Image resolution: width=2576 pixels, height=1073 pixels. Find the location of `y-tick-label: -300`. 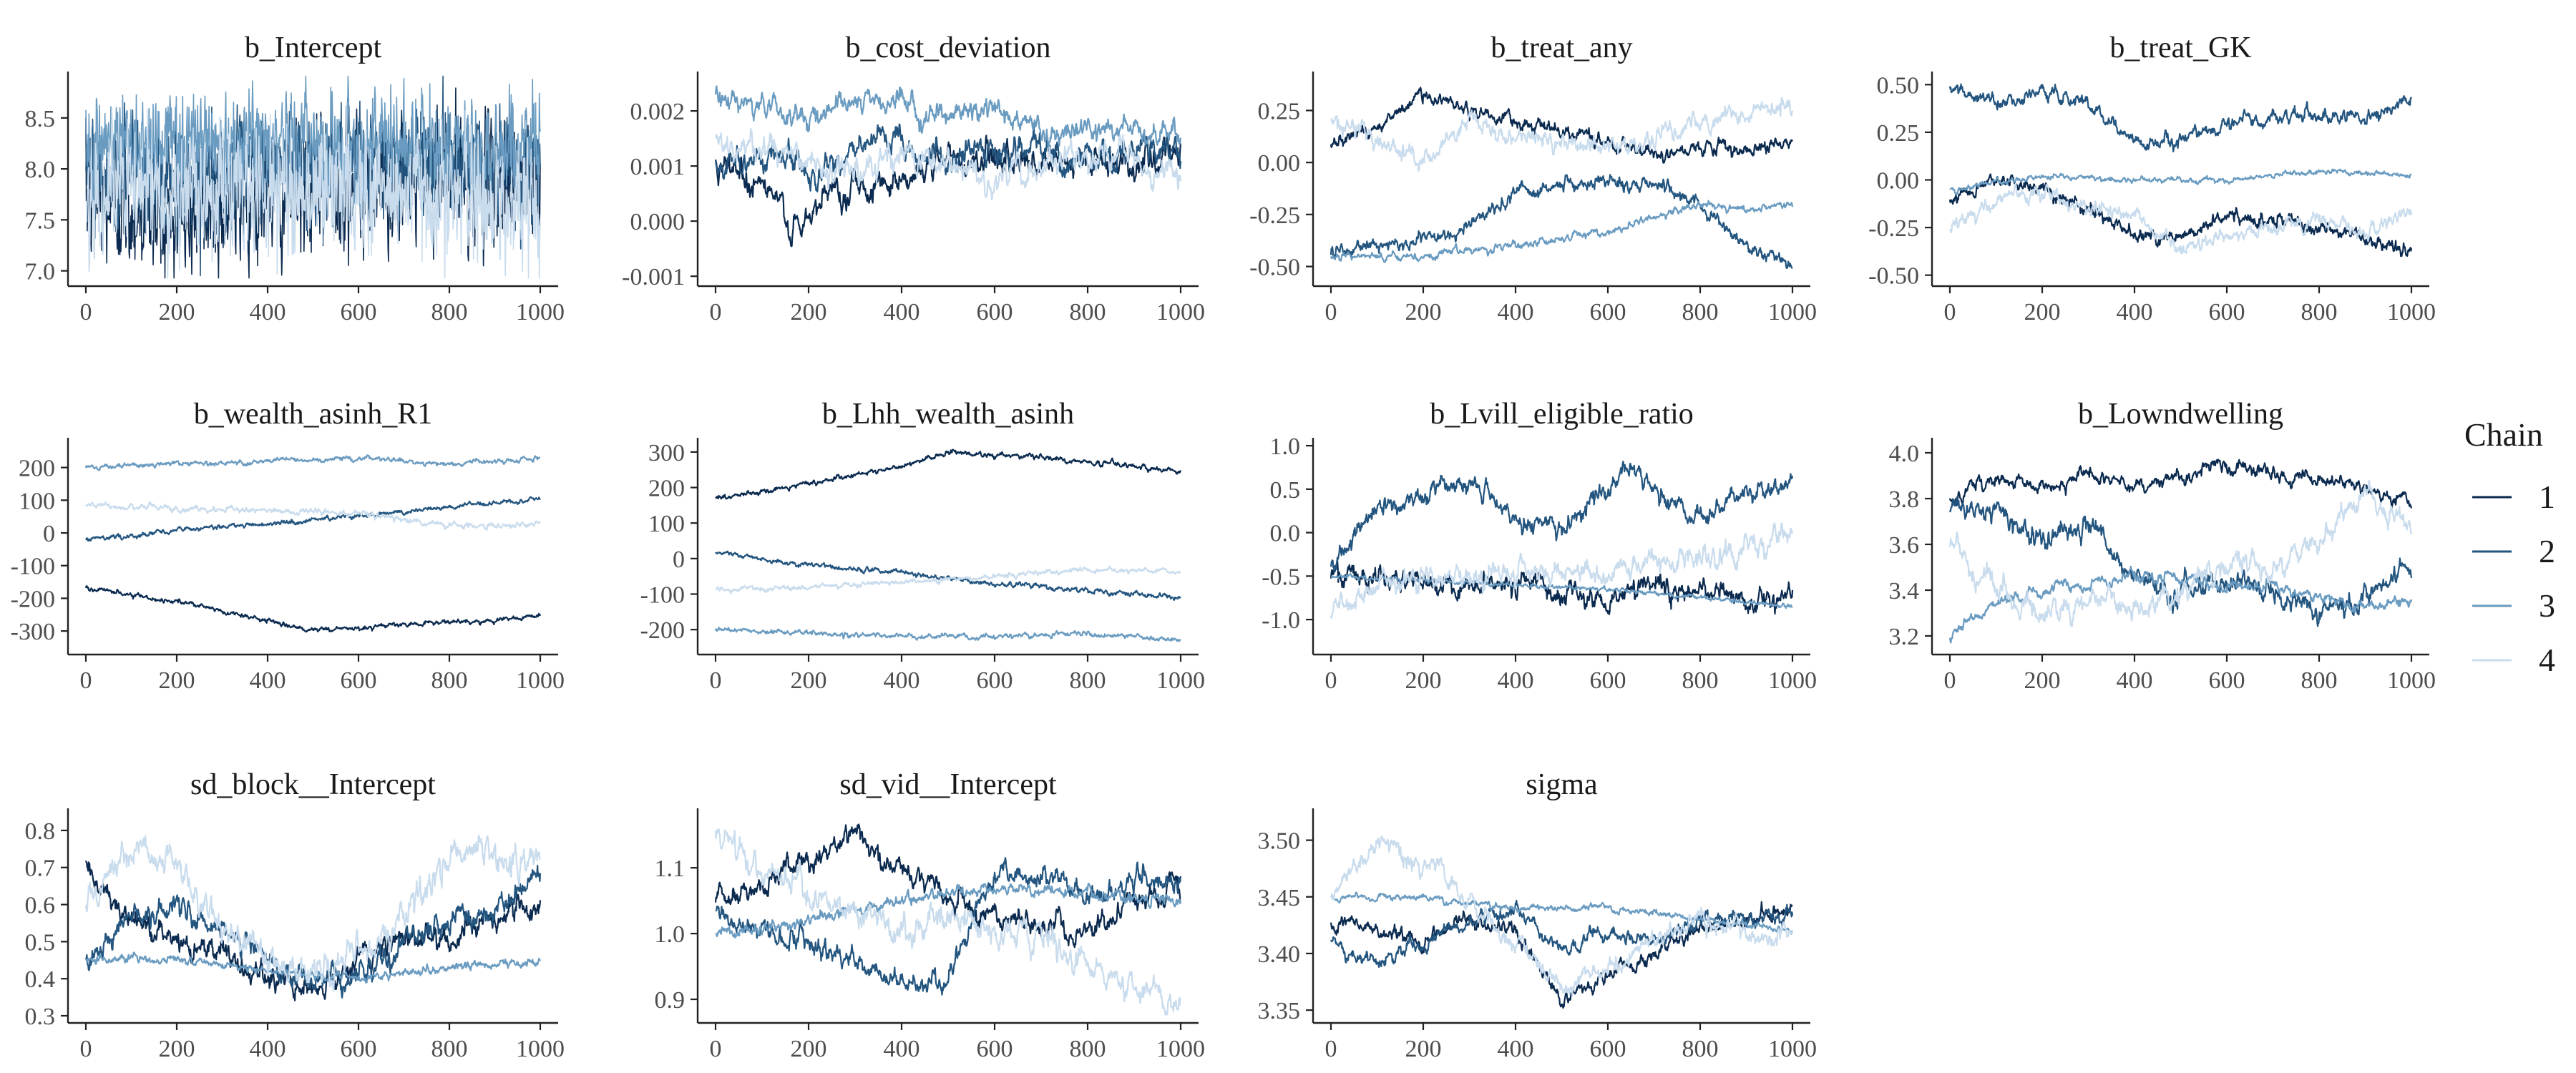

y-tick-label: -300 is located at coordinates (33, 632).